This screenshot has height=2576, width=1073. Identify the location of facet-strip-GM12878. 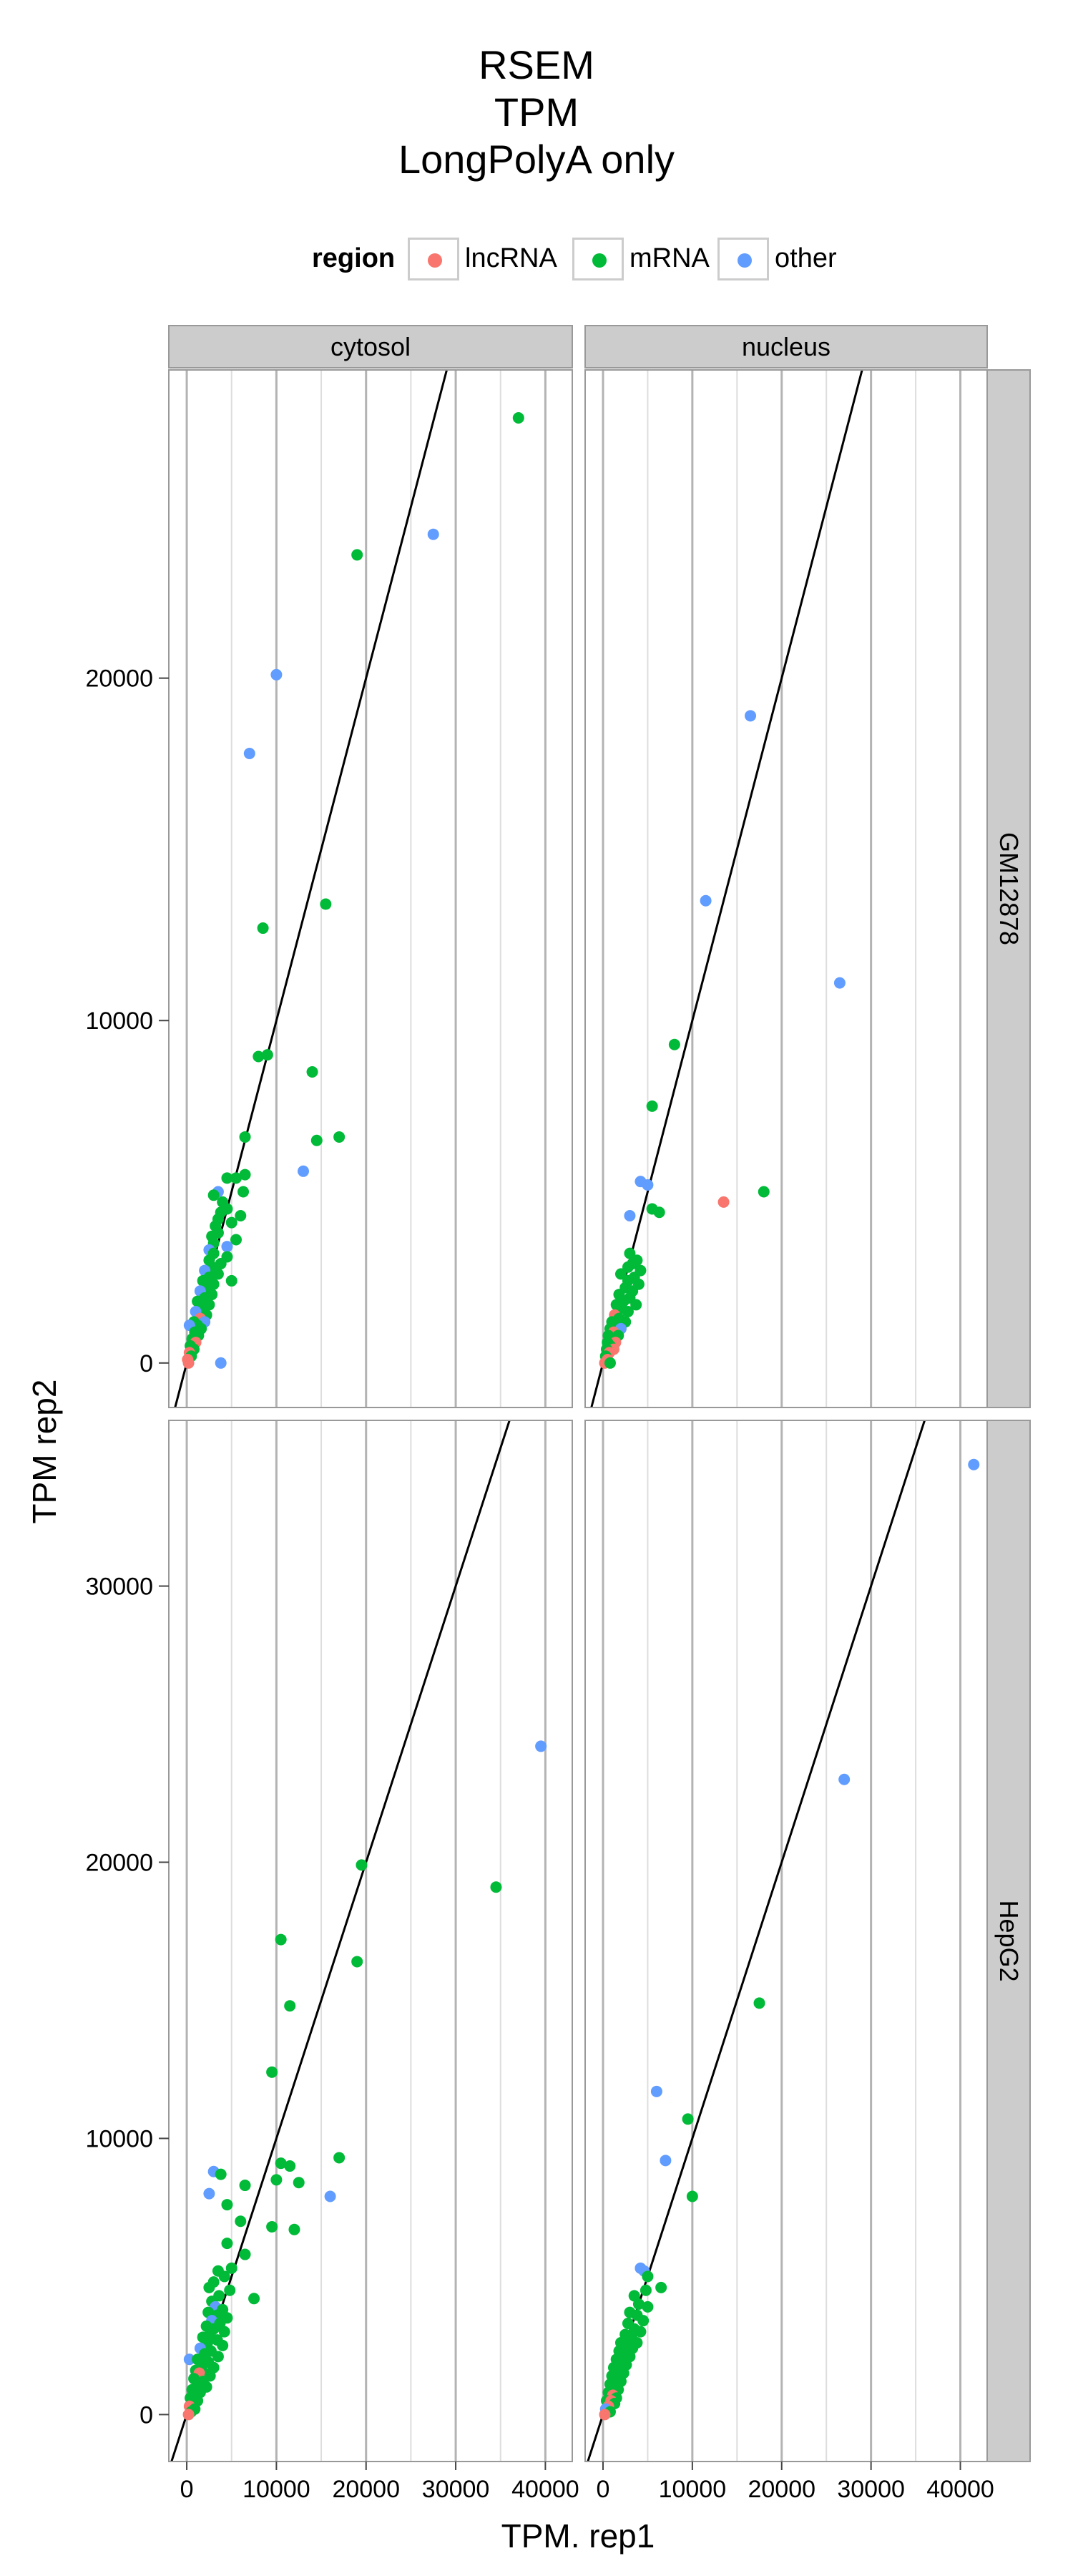
(1008, 888).